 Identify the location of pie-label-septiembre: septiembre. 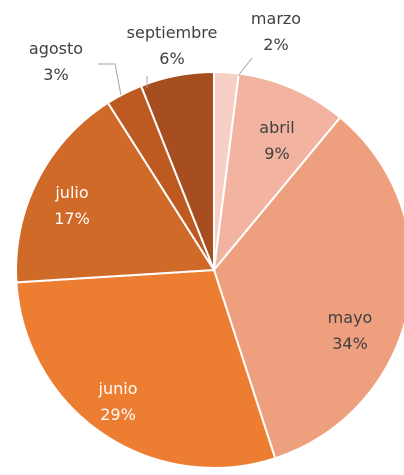
(172, 32).